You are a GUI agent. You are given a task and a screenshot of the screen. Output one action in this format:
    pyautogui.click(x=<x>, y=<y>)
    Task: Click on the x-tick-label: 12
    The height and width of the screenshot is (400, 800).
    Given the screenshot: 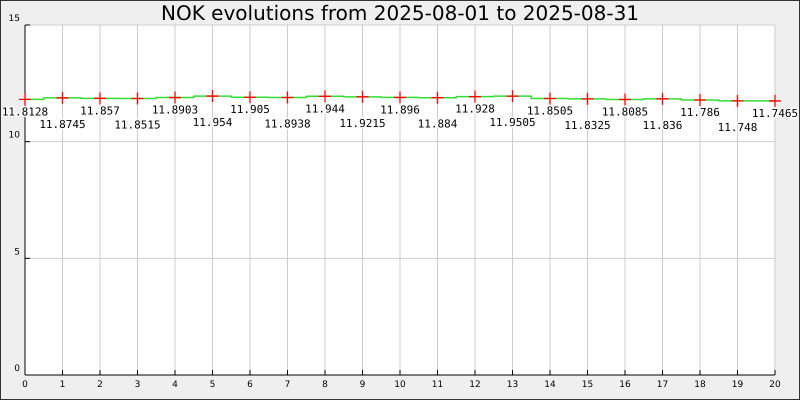 What is the action you would take?
    pyautogui.click(x=475, y=385)
    